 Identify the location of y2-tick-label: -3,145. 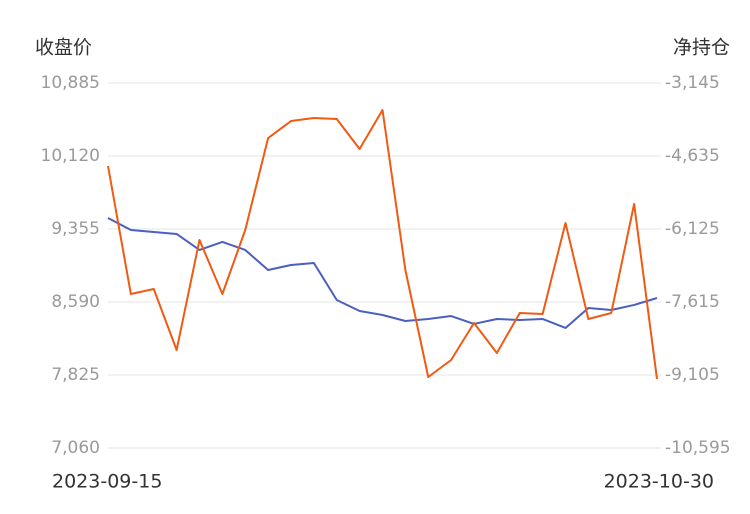
(692, 83).